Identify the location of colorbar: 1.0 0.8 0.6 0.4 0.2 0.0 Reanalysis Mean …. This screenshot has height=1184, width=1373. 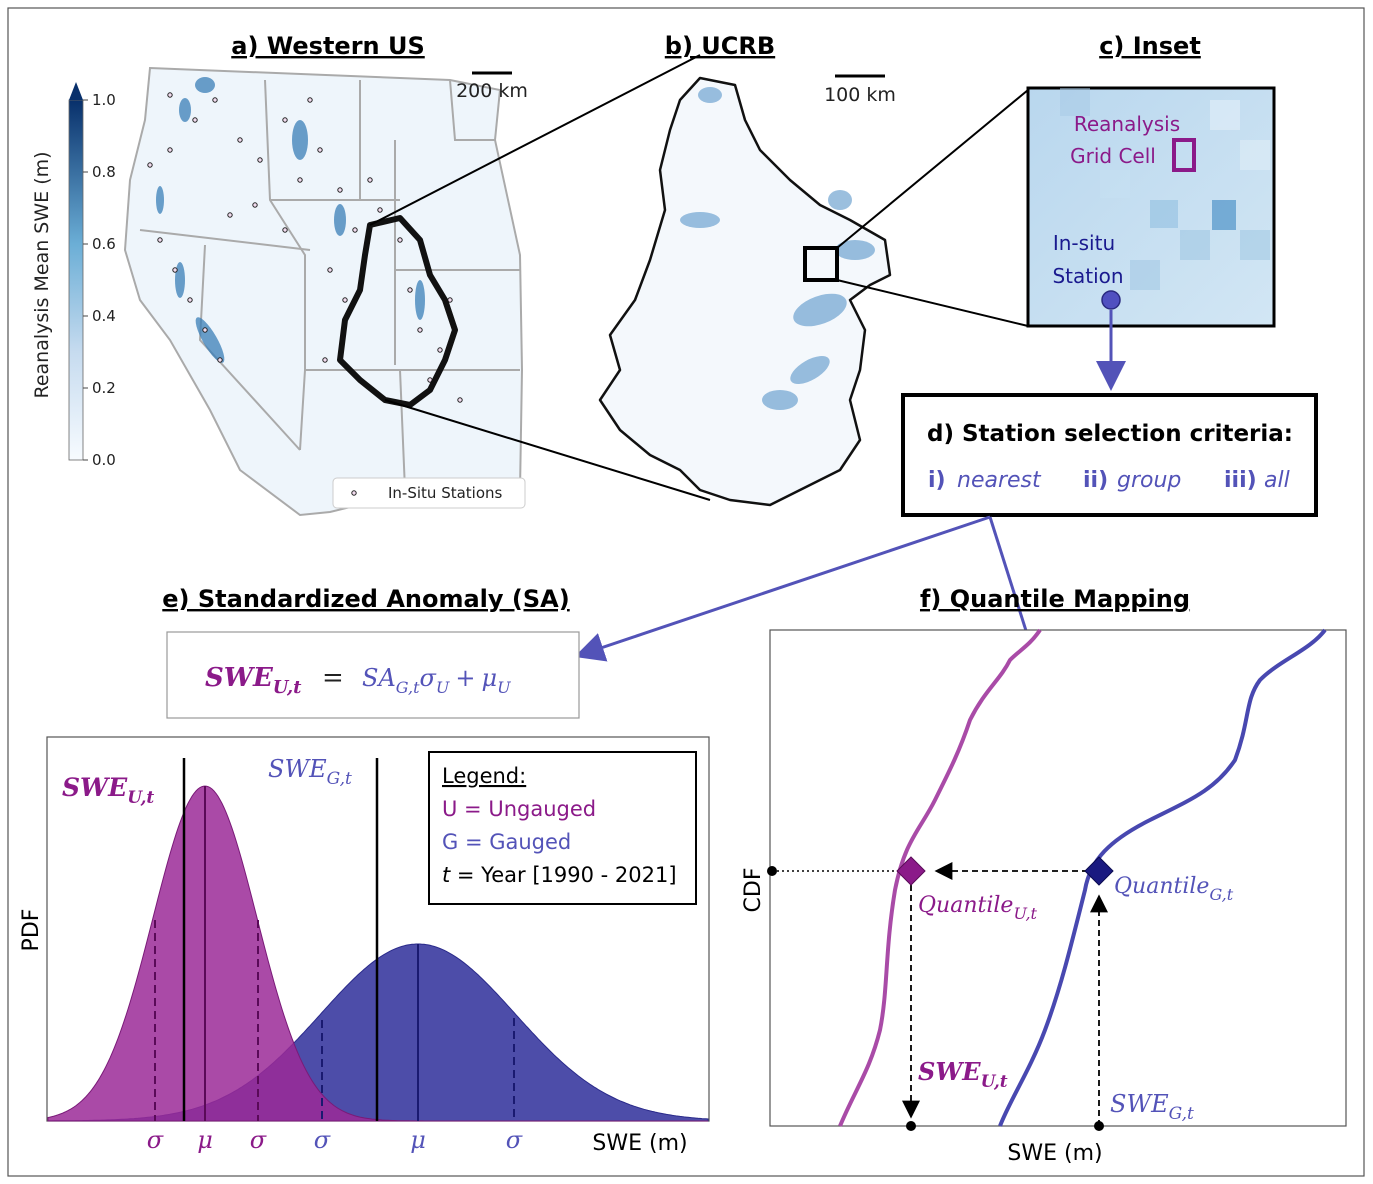
(73, 275).